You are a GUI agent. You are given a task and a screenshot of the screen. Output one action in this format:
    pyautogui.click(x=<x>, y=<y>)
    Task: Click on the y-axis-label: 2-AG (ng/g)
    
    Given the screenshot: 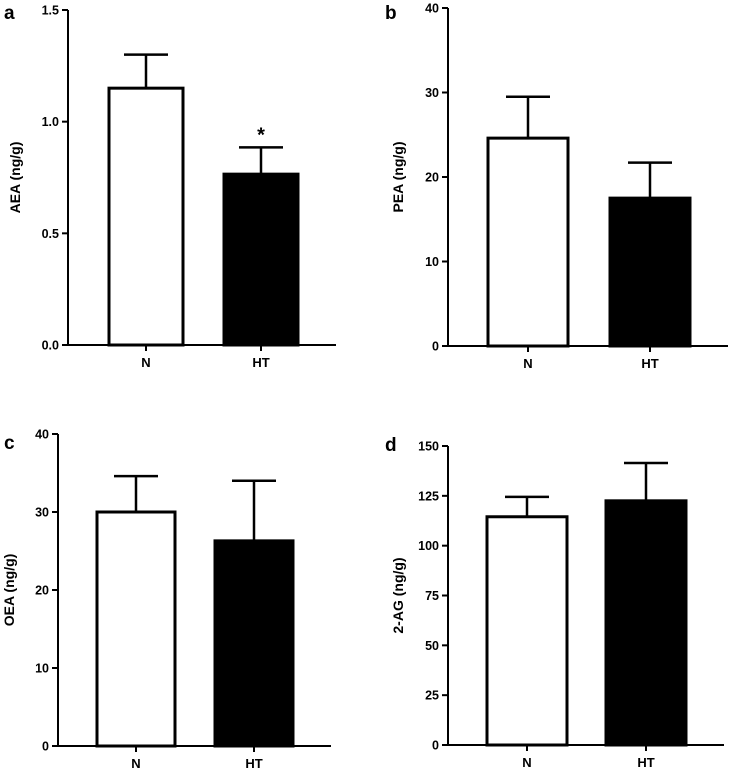 What is the action you would take?
    pyautogui.click(x=398, y=595)
    